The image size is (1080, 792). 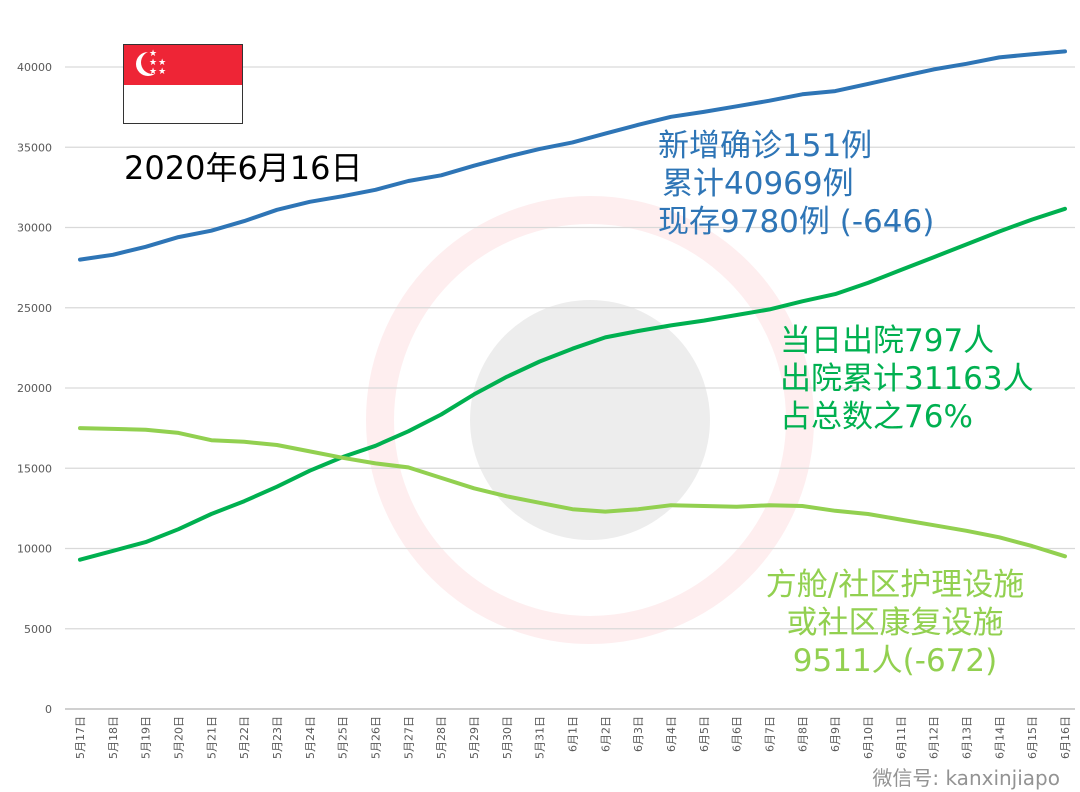 I want to click on confirmed-annotation: 新增确诊151例 累计40969例 现存9780例 (-646), so click(x=796, y=184).